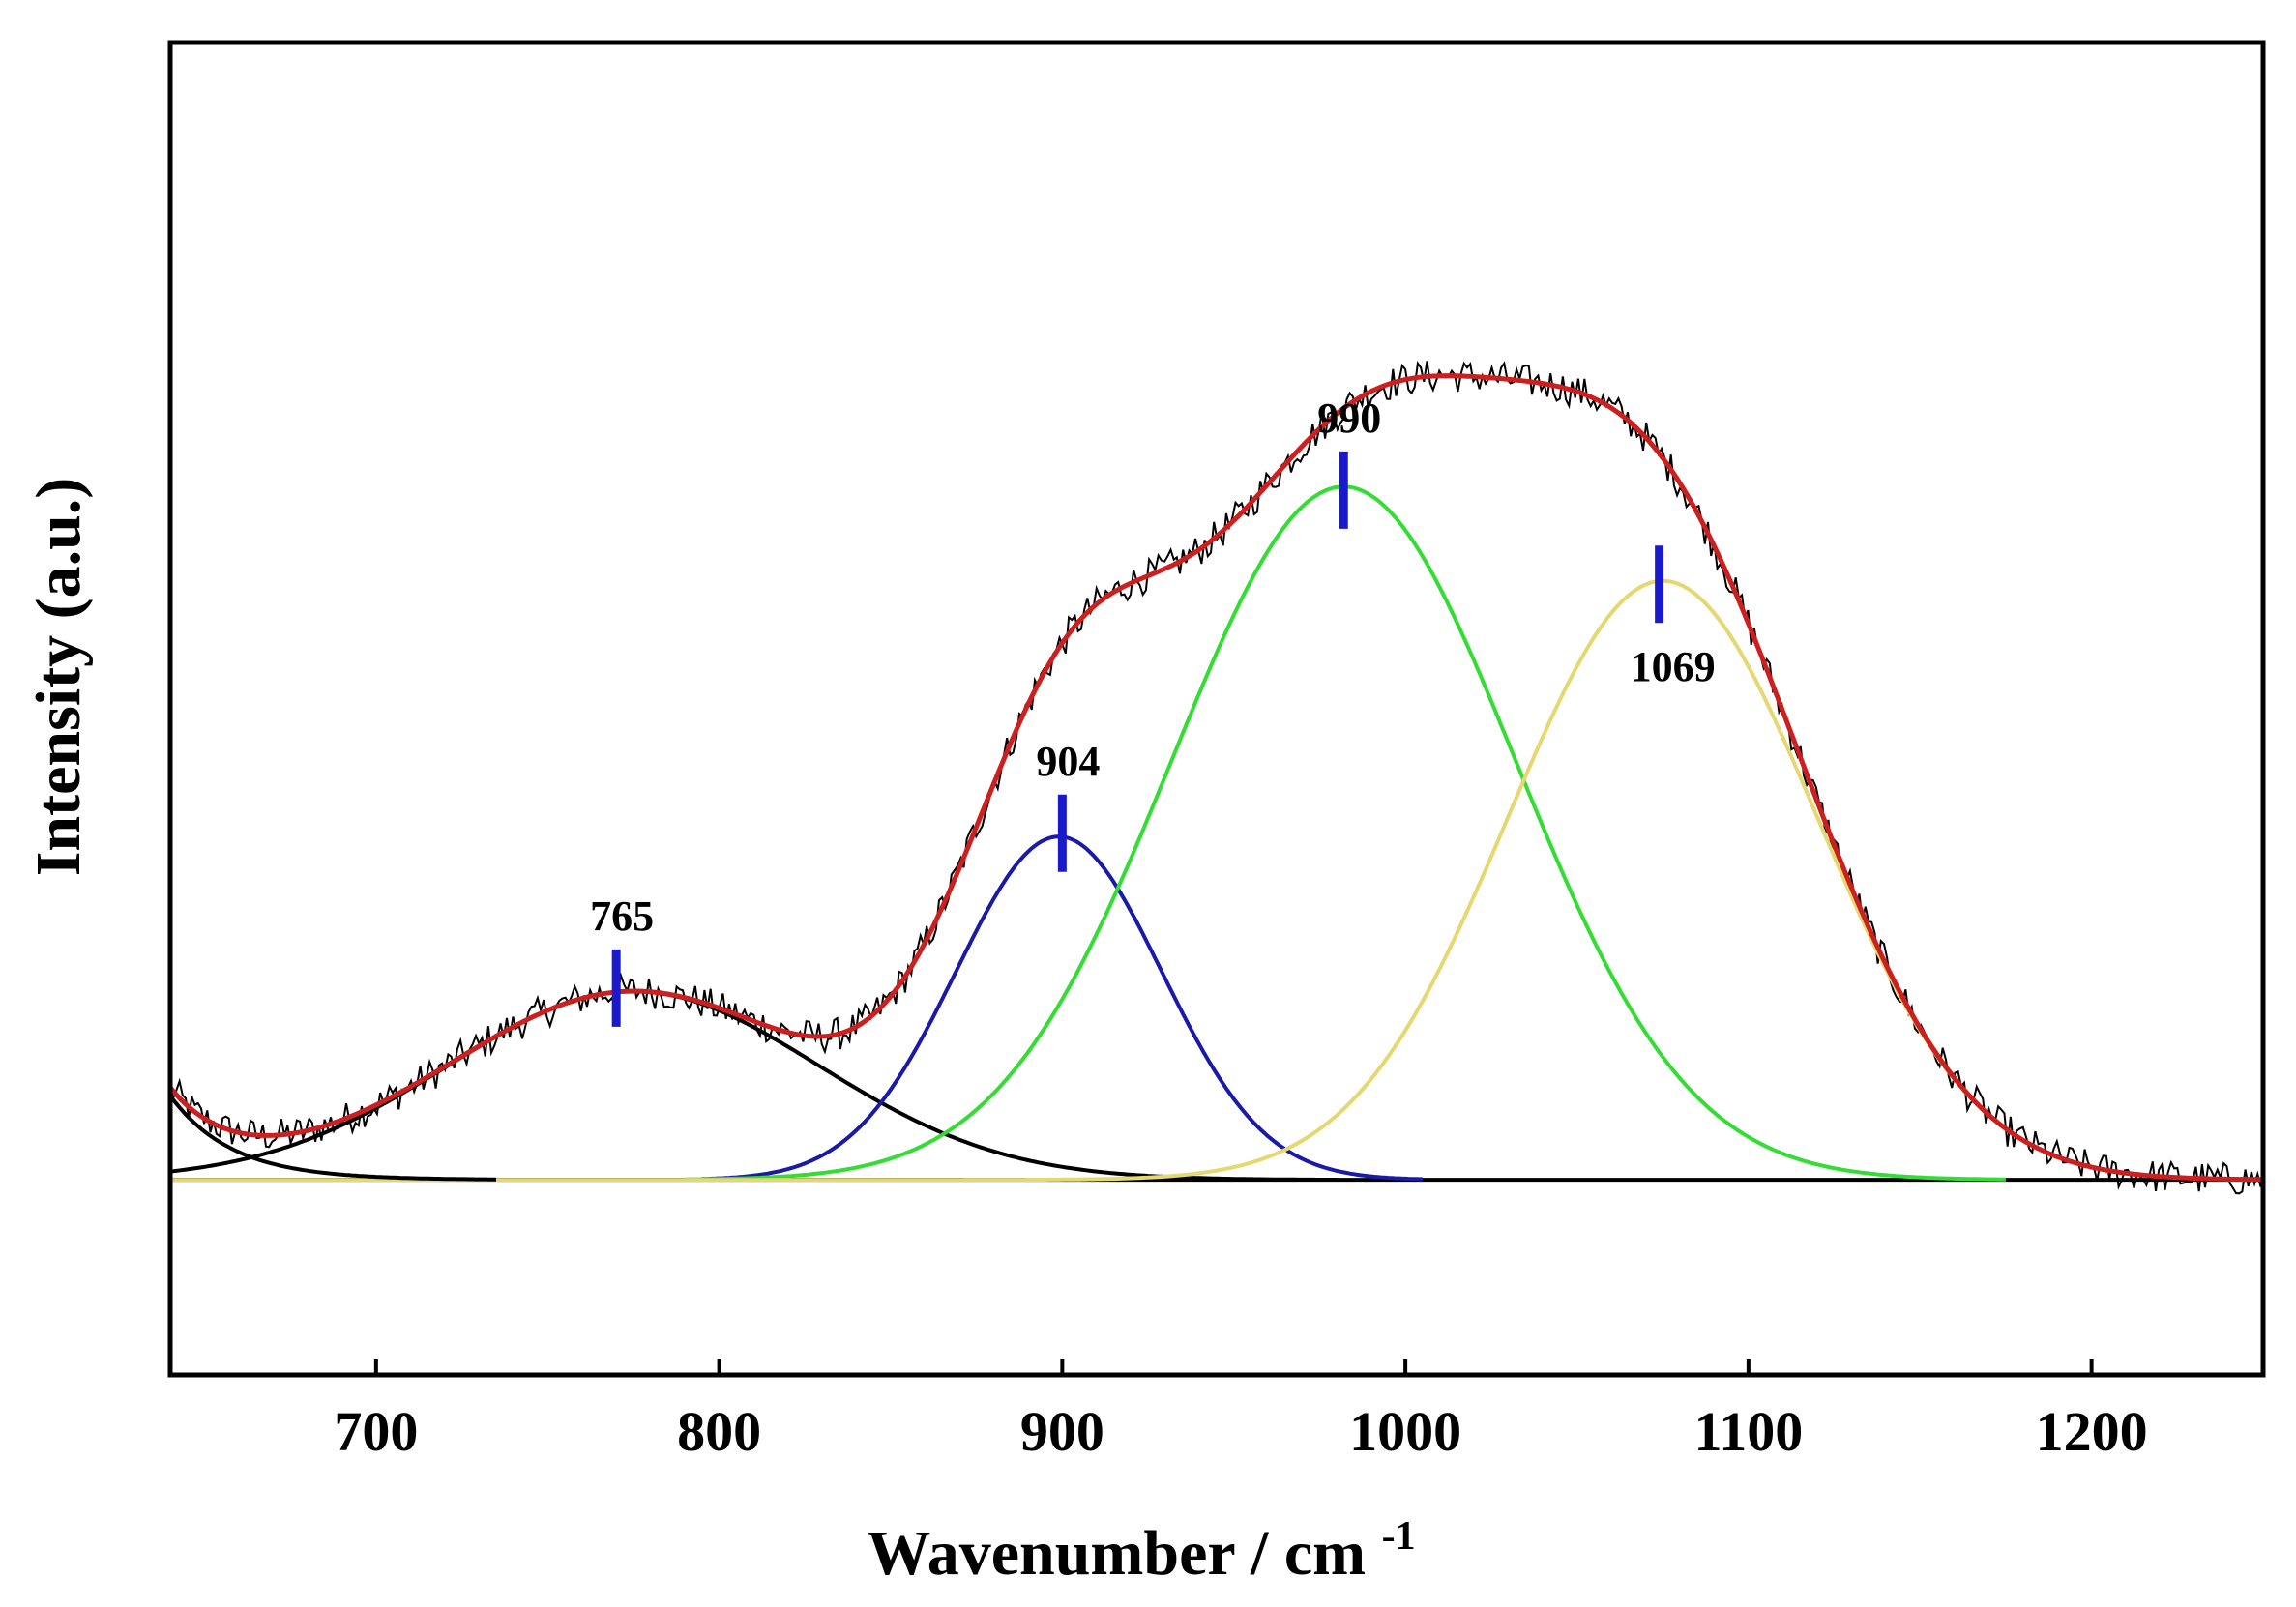 This screenshot has width=2296, height=1607. Describe the element at coordinates (622, 916) in the screenshot. I see `peak-label-765: 765` at that location.